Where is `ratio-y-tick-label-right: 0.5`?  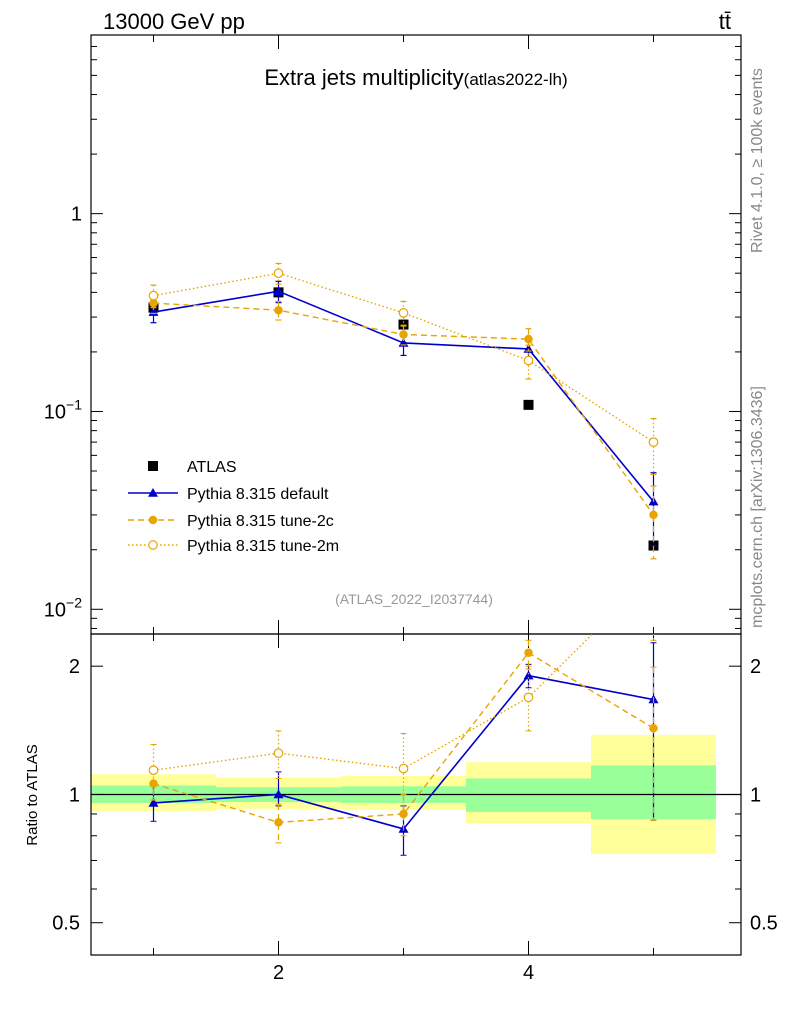 ratio-y-tick-label-right: 0.5 is located at coordinates (764, 924).